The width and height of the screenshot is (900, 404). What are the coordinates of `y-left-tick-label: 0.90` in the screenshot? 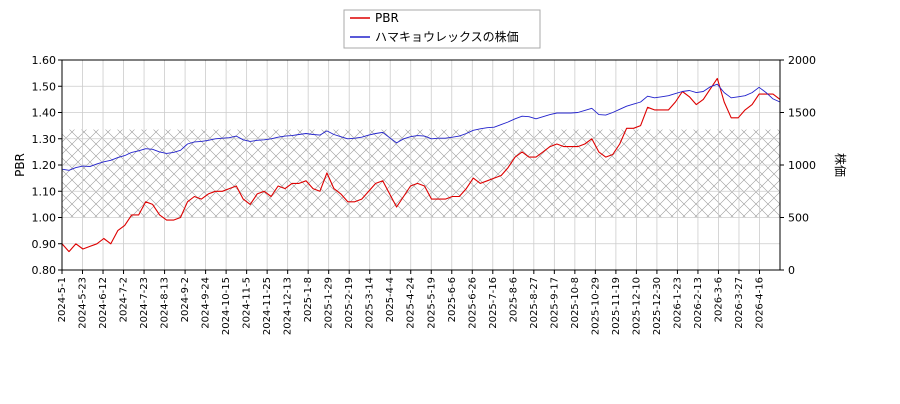 It's located at (44, 244).